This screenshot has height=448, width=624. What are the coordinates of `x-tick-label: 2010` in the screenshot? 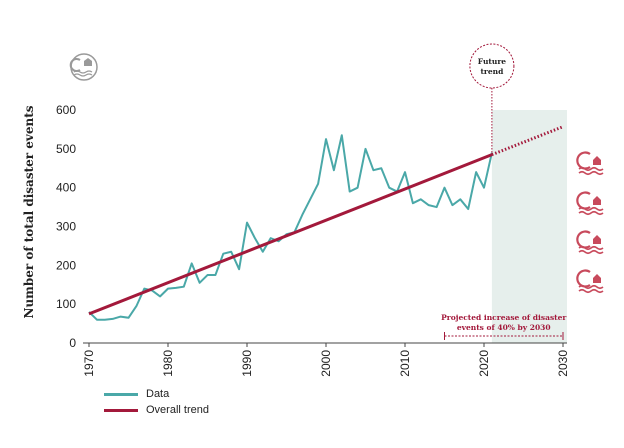 It's located at (405, 363).